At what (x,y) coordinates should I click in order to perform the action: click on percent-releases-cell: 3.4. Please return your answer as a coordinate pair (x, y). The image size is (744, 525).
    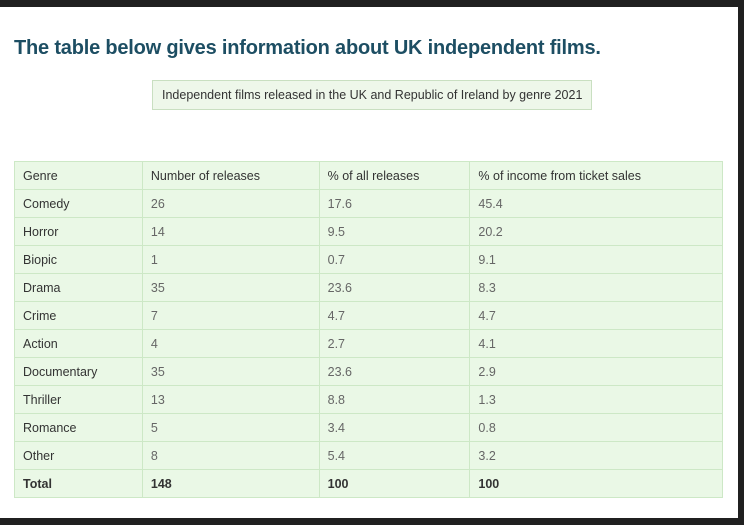
    Looking at the image, I should click on (394, 427).